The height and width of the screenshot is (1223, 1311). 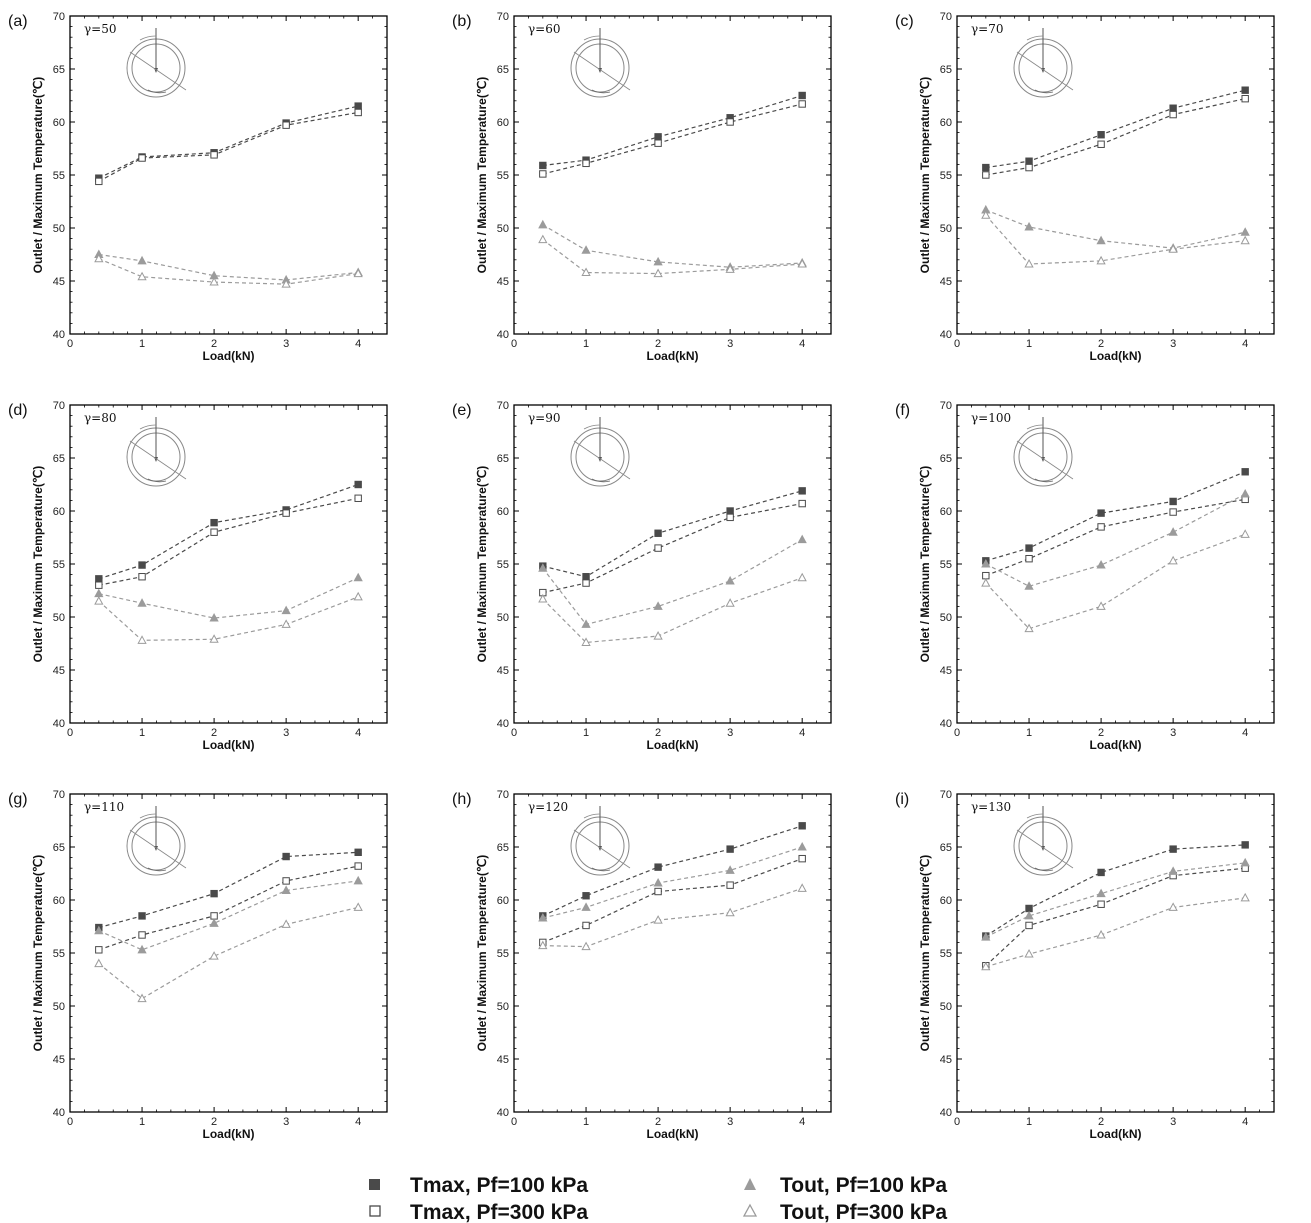 What do you see at coordinates (462, 799) in the screenshot?
I see `panel-label: (h)` at bounding box center [462, 799].